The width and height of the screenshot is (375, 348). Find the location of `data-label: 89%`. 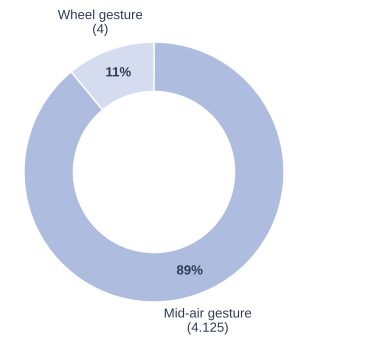

data-label: 89% is located at coordinates (189, 270).